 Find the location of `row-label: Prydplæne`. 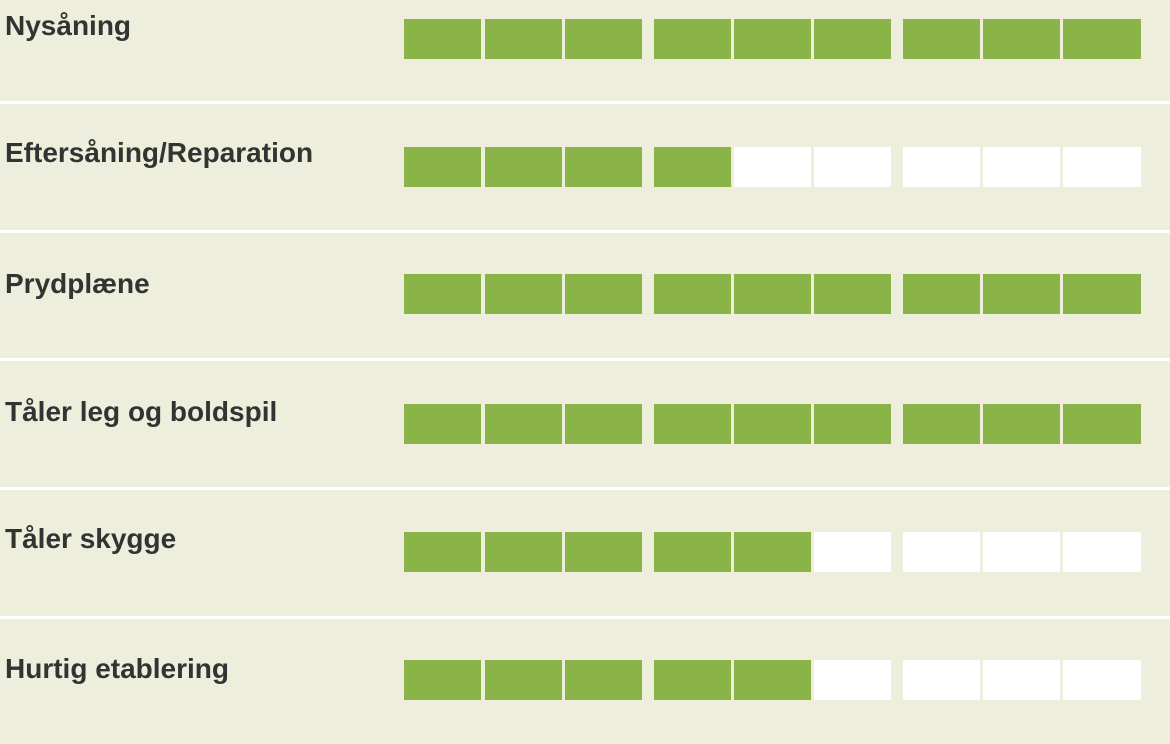

row-label: Prydplæne is located at coordinates (77, 283).